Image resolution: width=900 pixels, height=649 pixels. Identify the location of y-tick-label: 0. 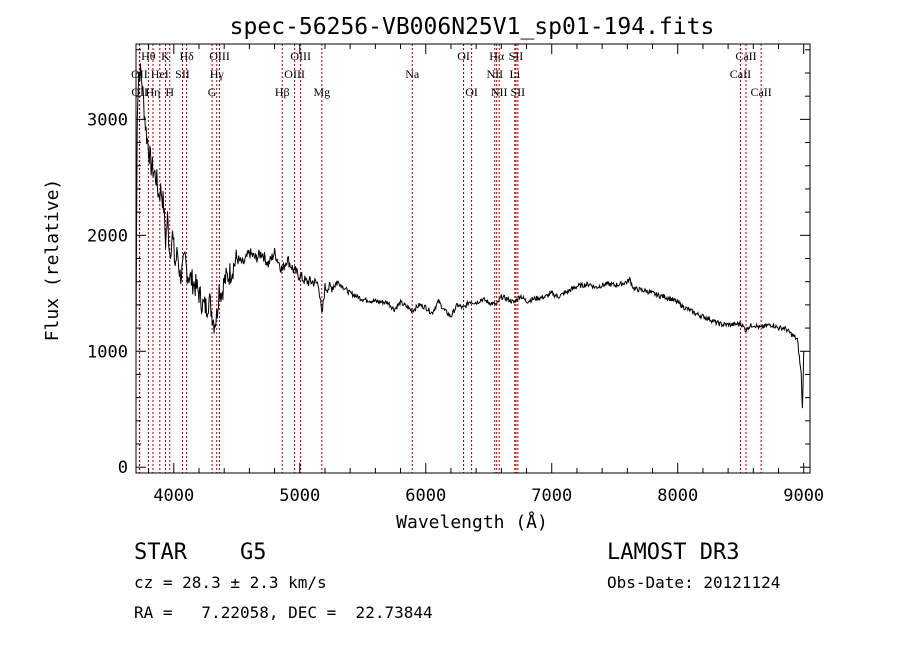
(123, 468).